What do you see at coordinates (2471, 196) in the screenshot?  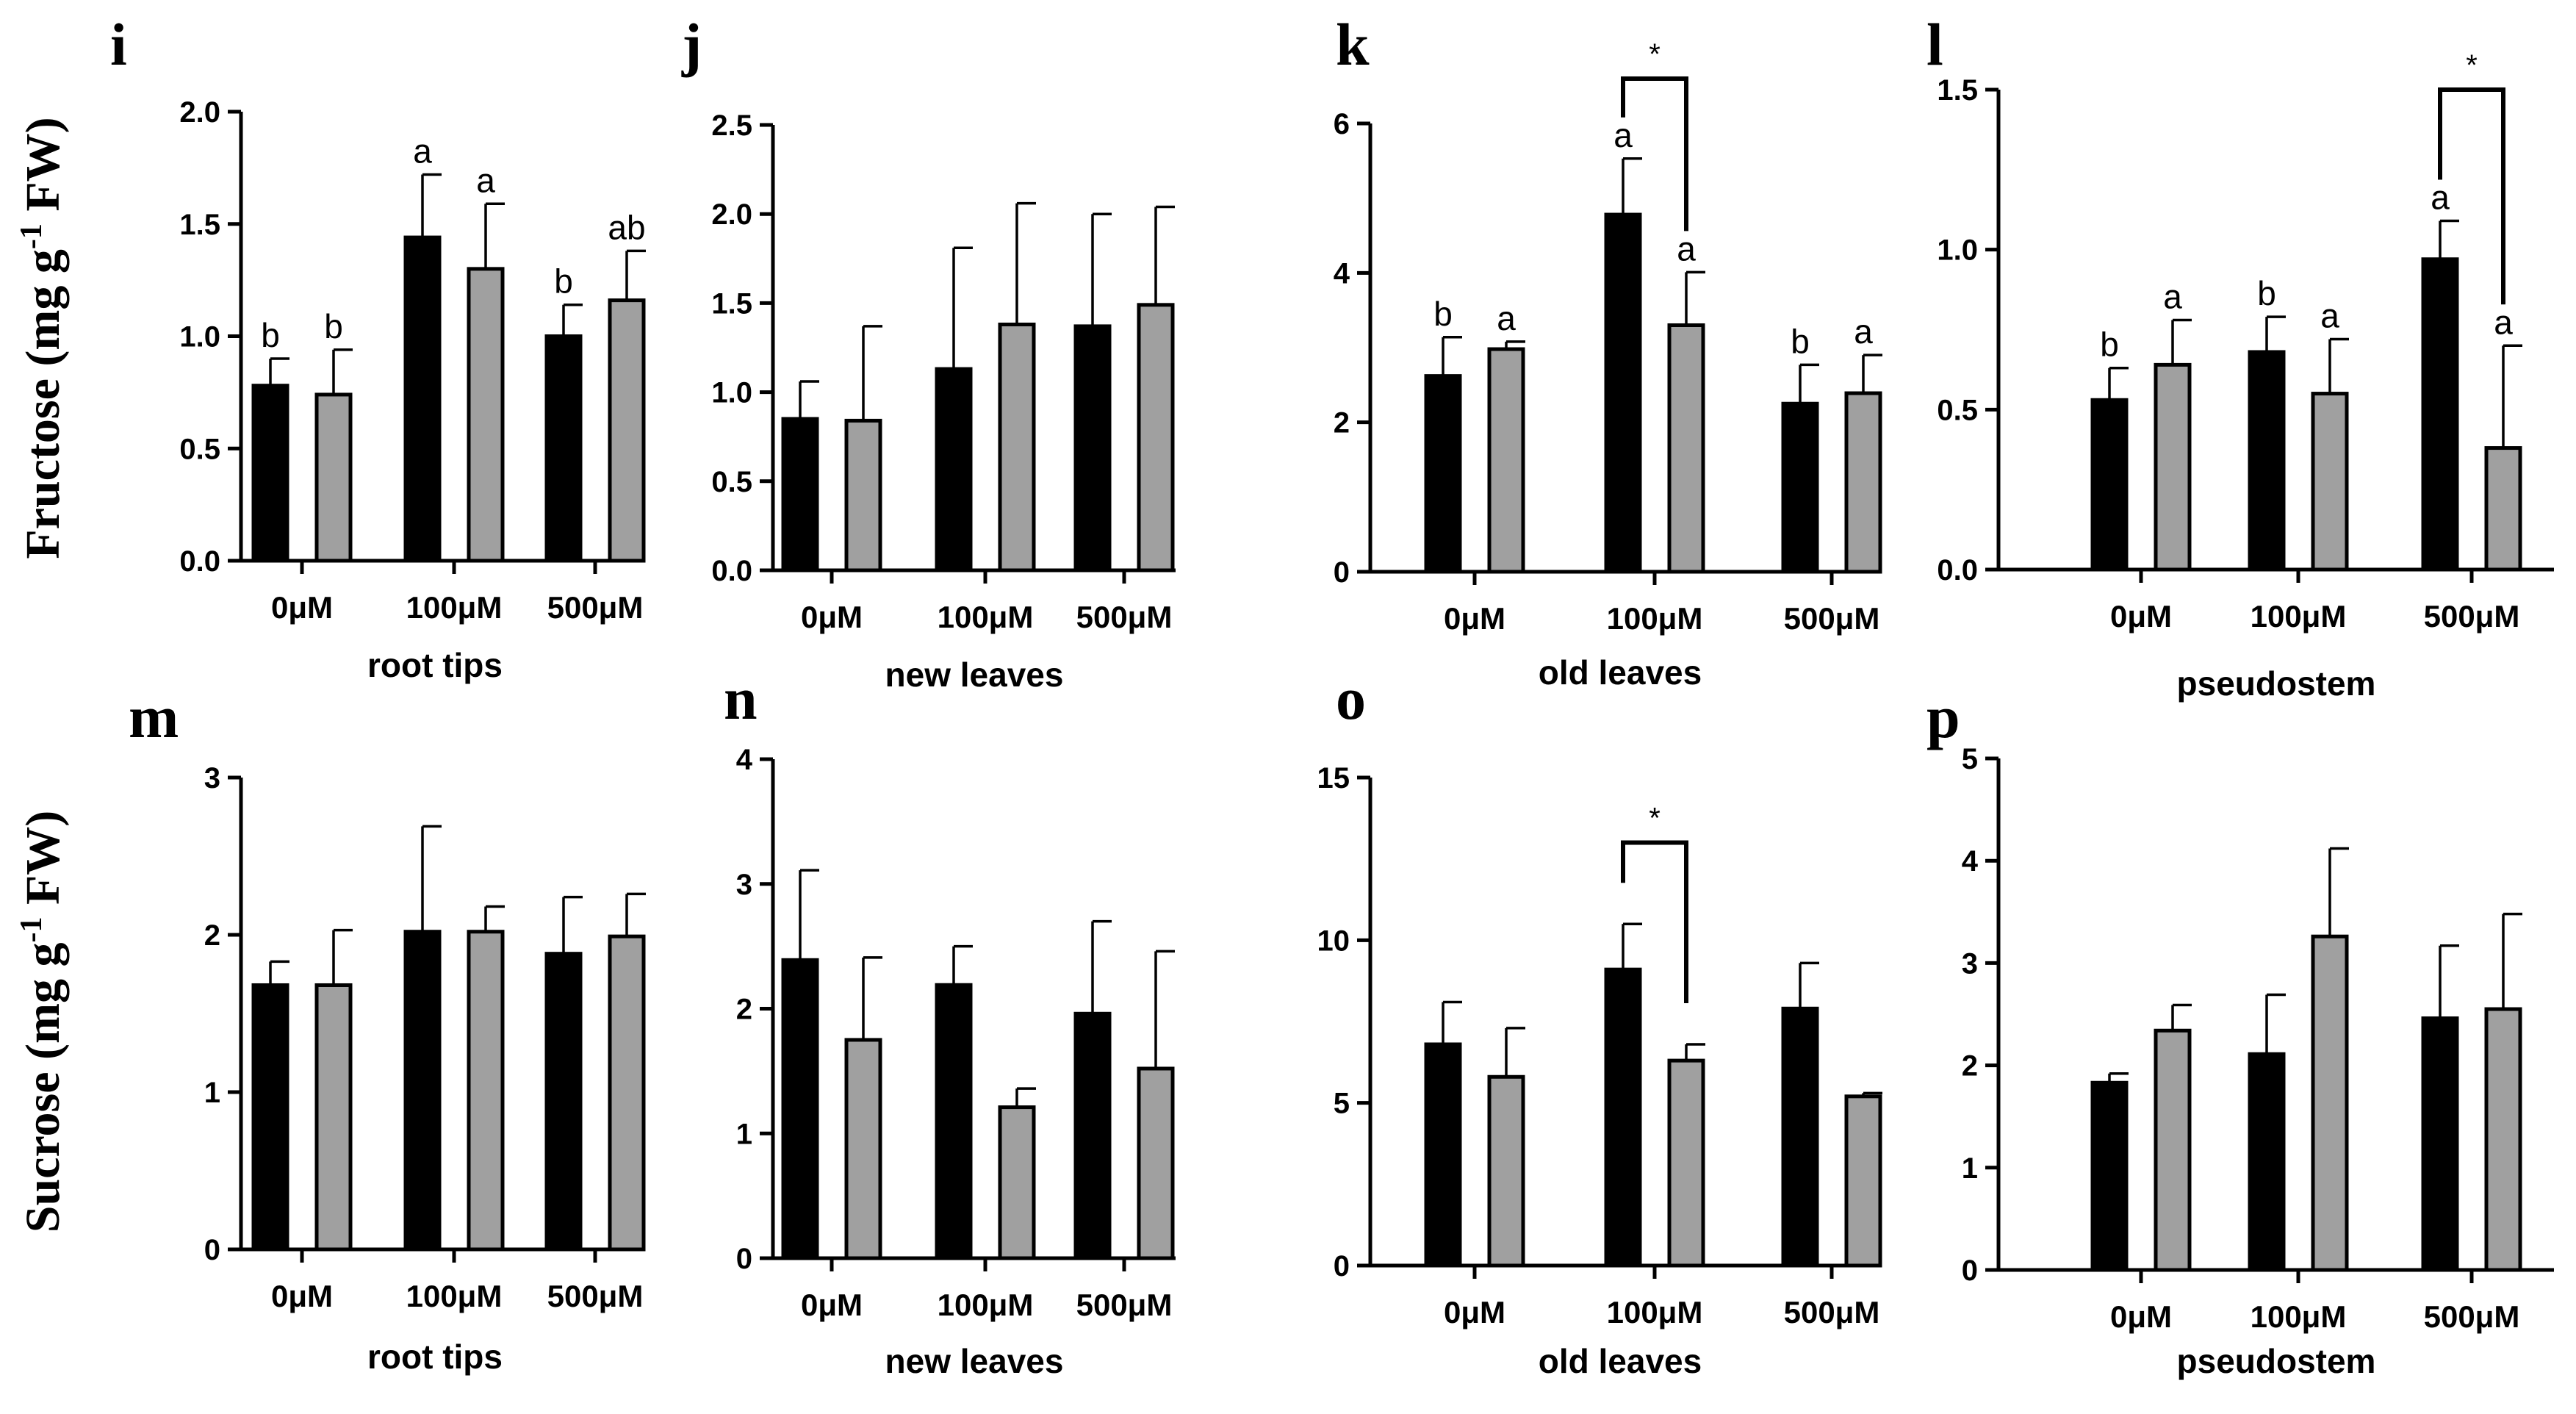 I see `significance-bracket` at bounding box center [2471, 196].